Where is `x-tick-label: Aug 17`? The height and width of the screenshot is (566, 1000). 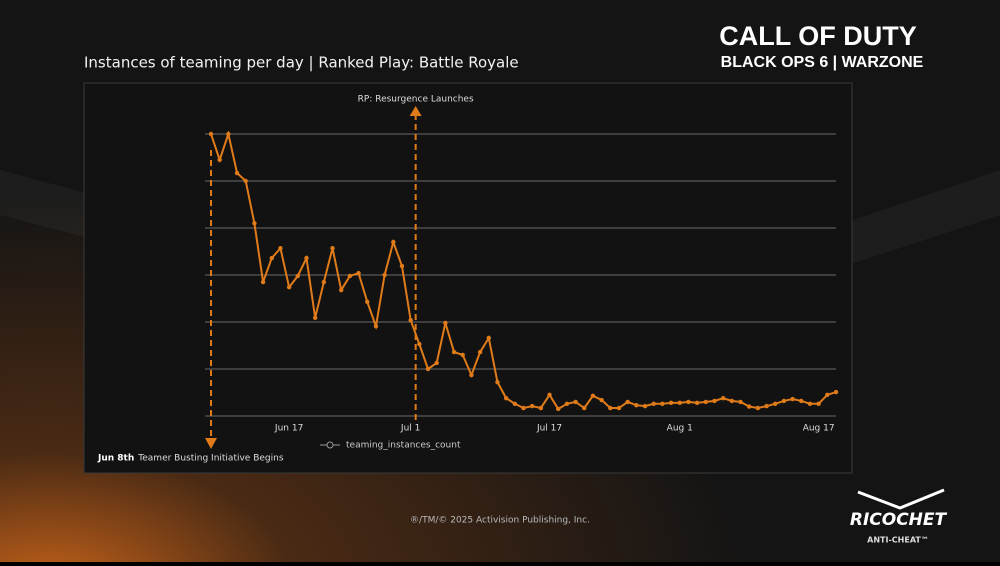 x-tick-label: Aug 17 is located at coordinates (819, 429).